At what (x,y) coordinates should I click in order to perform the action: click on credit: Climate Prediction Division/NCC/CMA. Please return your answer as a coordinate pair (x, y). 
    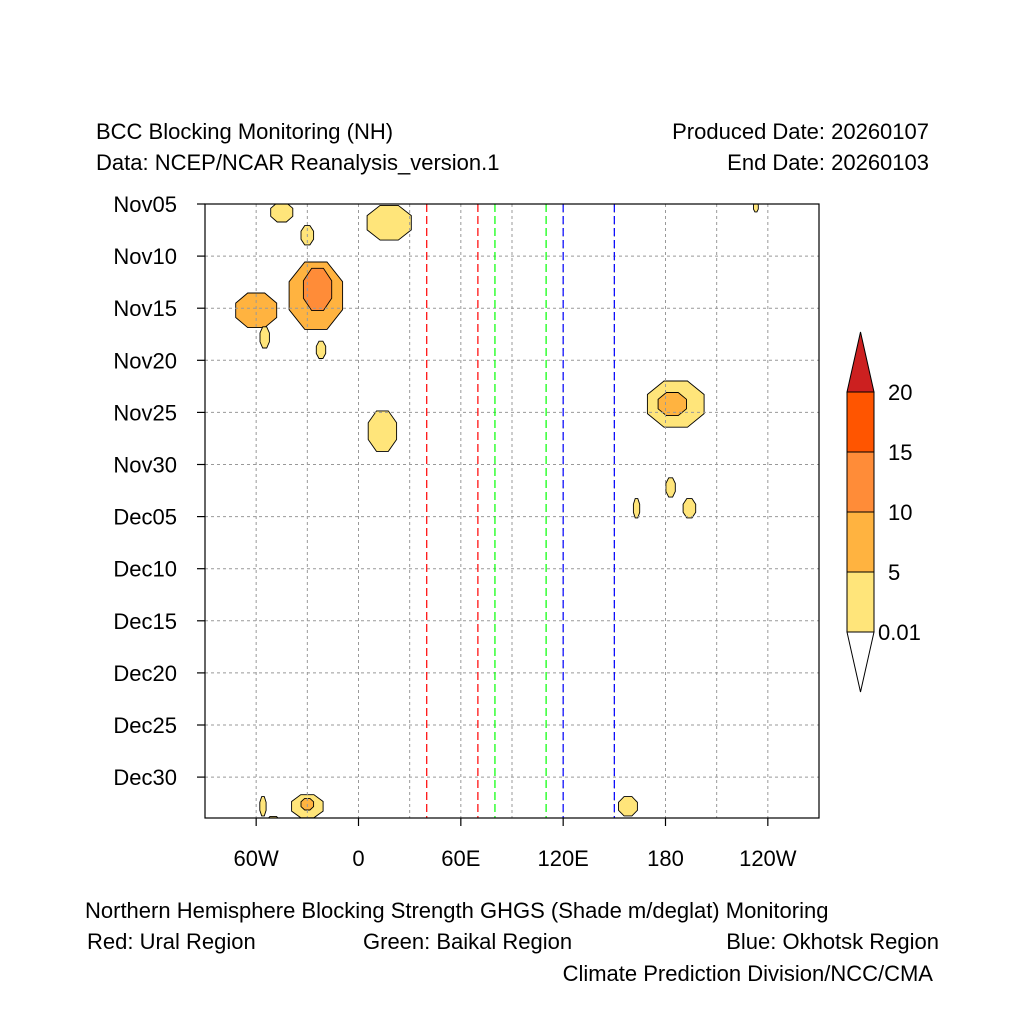
    Looking at the image, I should click on (747, 973).